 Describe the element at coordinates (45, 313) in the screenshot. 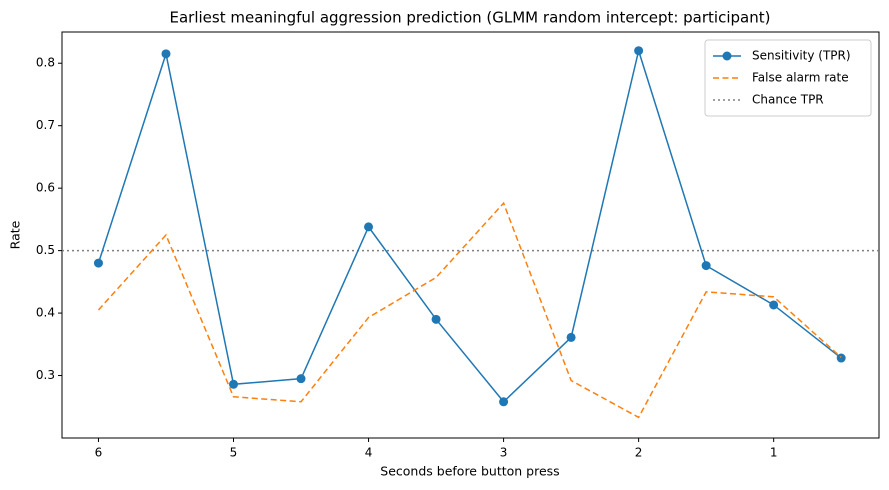

I see `y-tick-label: 0.4` at that location.